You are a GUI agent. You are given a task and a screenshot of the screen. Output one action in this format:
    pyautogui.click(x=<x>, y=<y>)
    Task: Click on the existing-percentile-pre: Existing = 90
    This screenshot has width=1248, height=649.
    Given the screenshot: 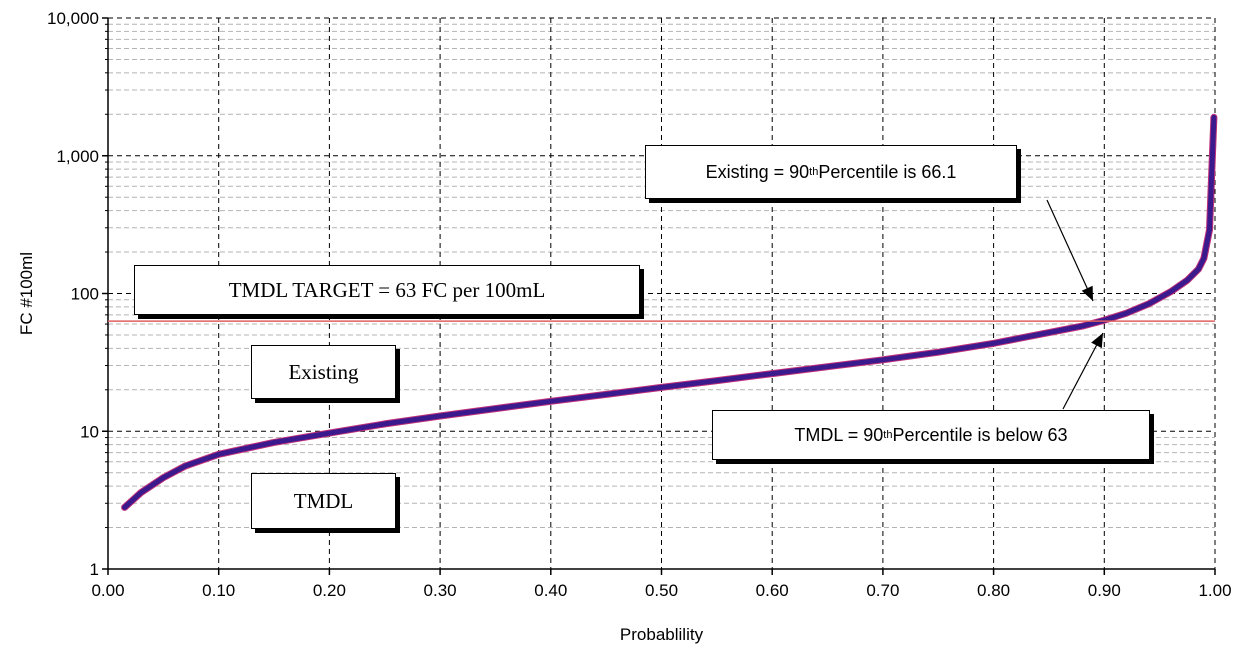 What is the action you would take?
    pyautogui.click(x=757, y=171)
    